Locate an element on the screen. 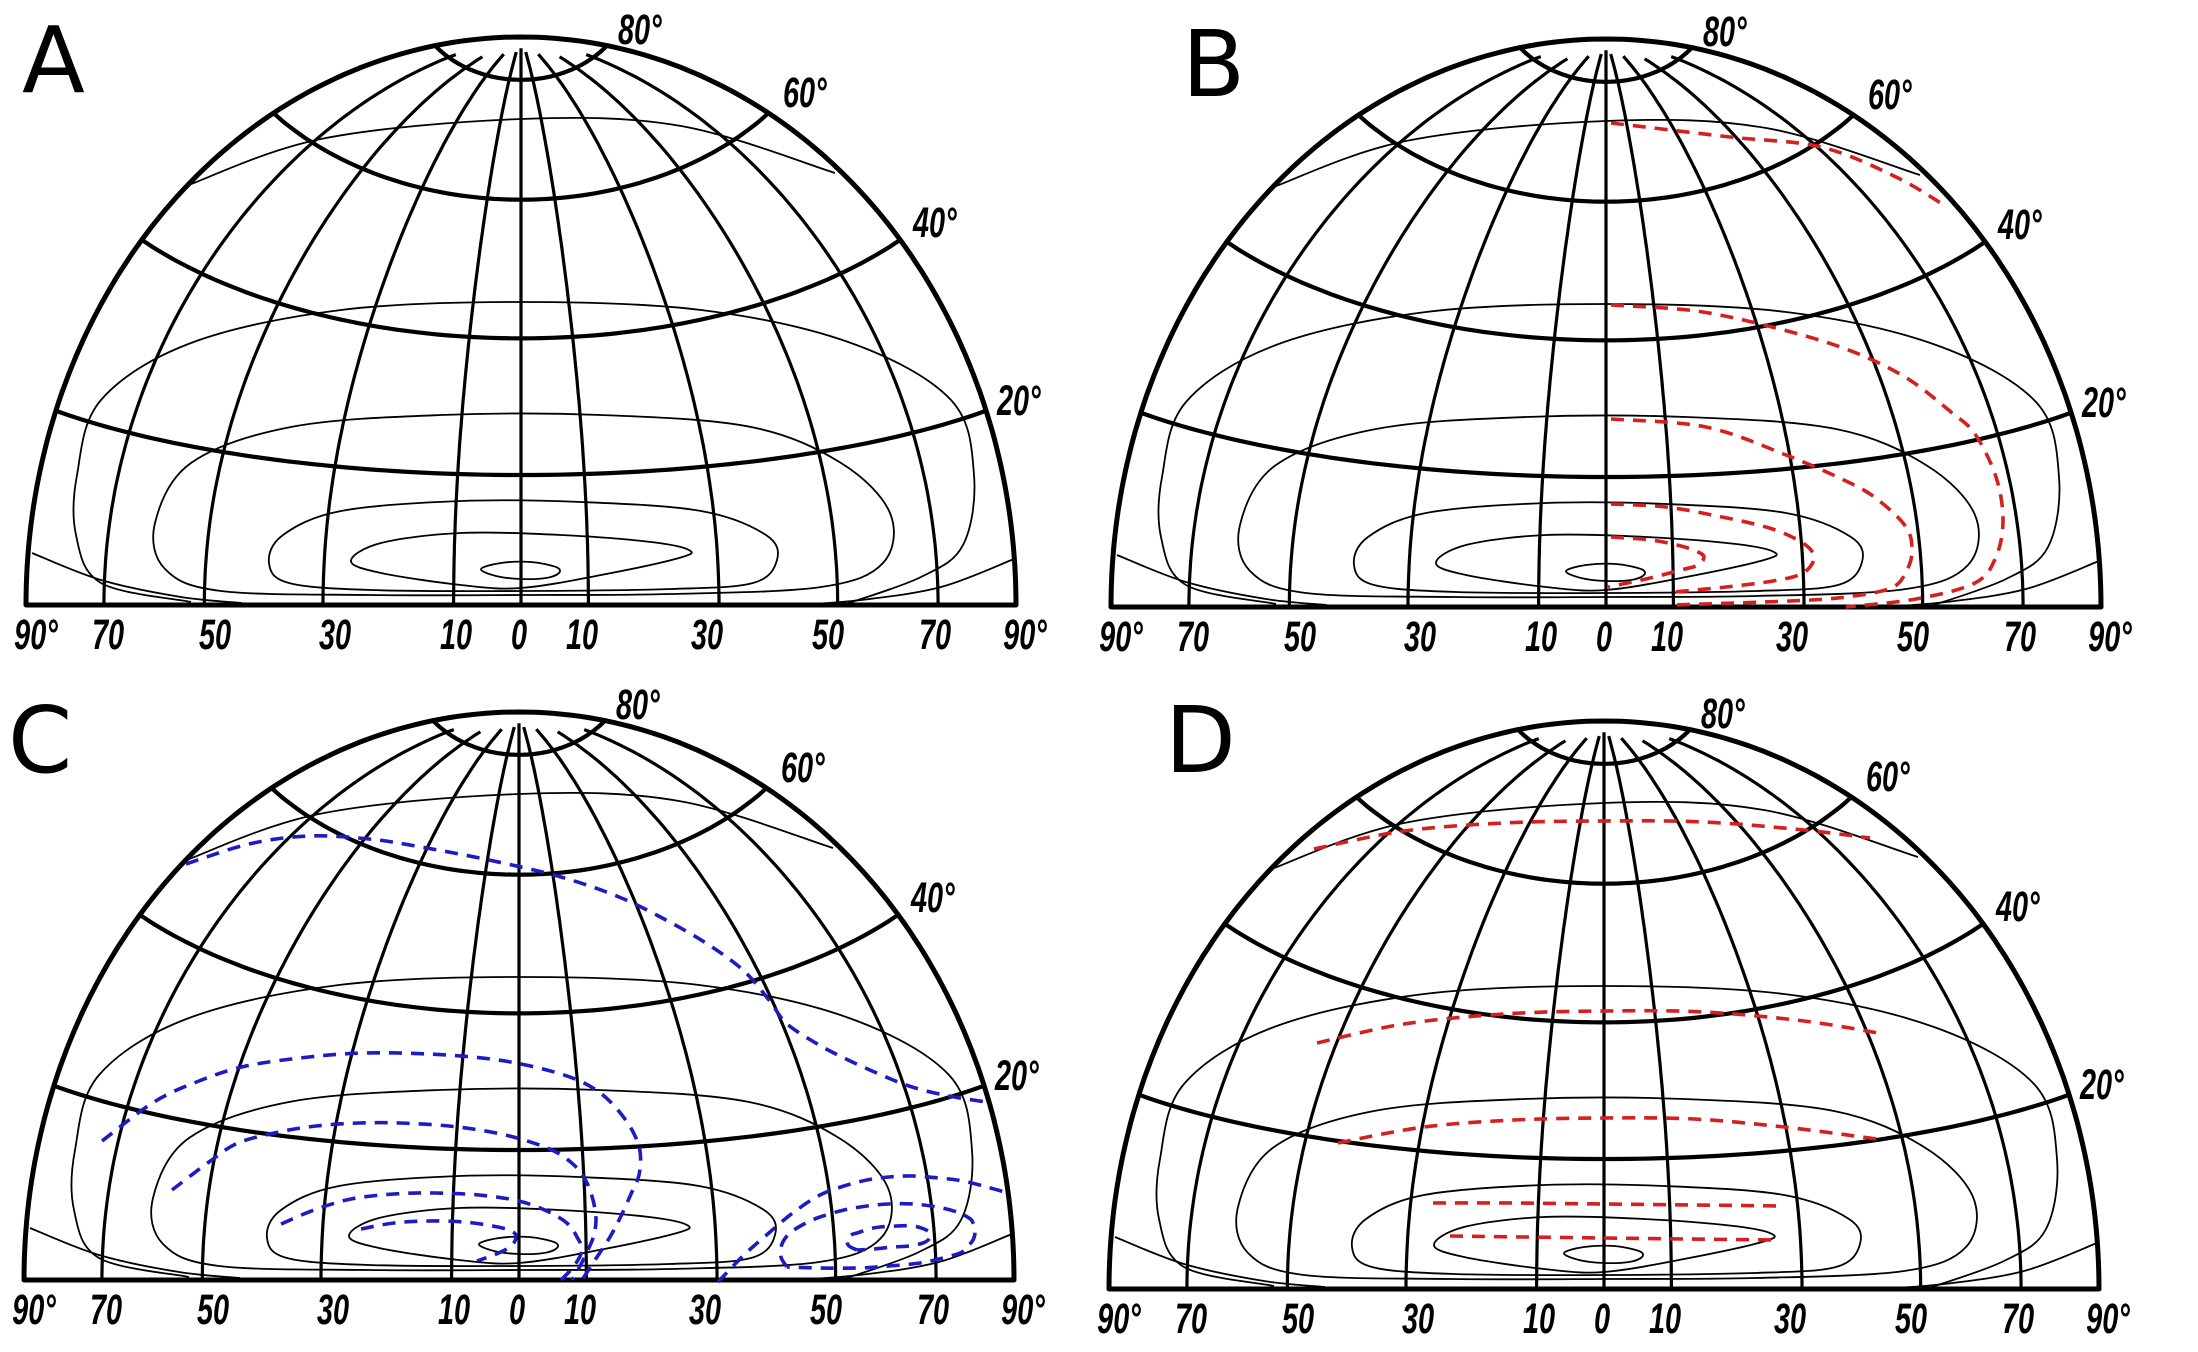 Image resolution: width=2198 pixels, height=1352 pixels. latitude-label: 60° is located at coordinates (1890, 94).